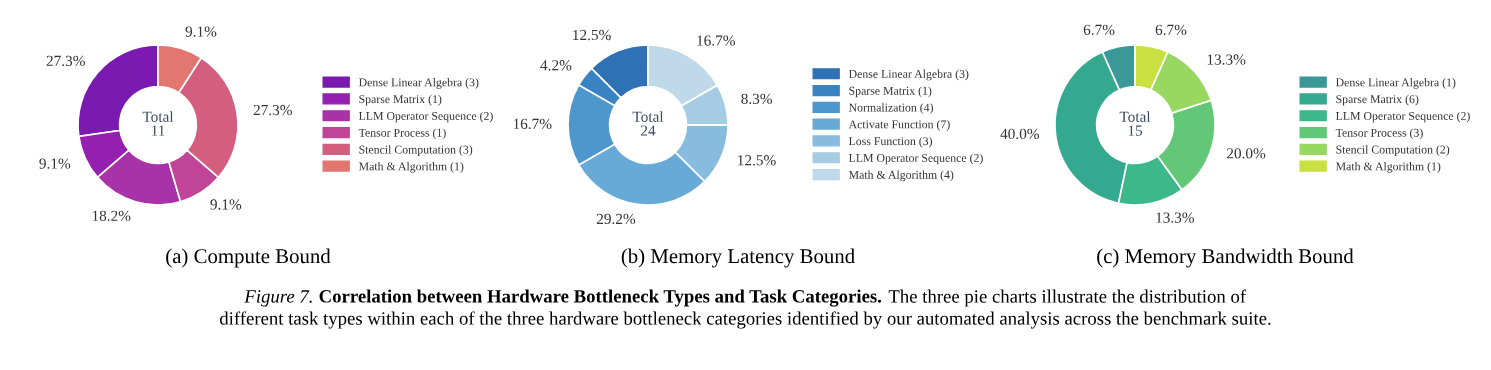 Image resolution: width=1491 pixels, height=370 pixels. What do you see at coordinates (890, 108) in the screenshot?
I see `legend-label: Normalization (4)` at bounding box center [890, 108].